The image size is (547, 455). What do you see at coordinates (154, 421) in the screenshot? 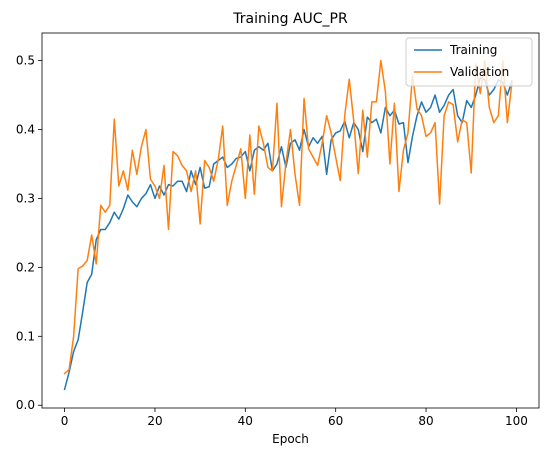
I see `x-tick-label: 20` at bounding box center [154, 421].